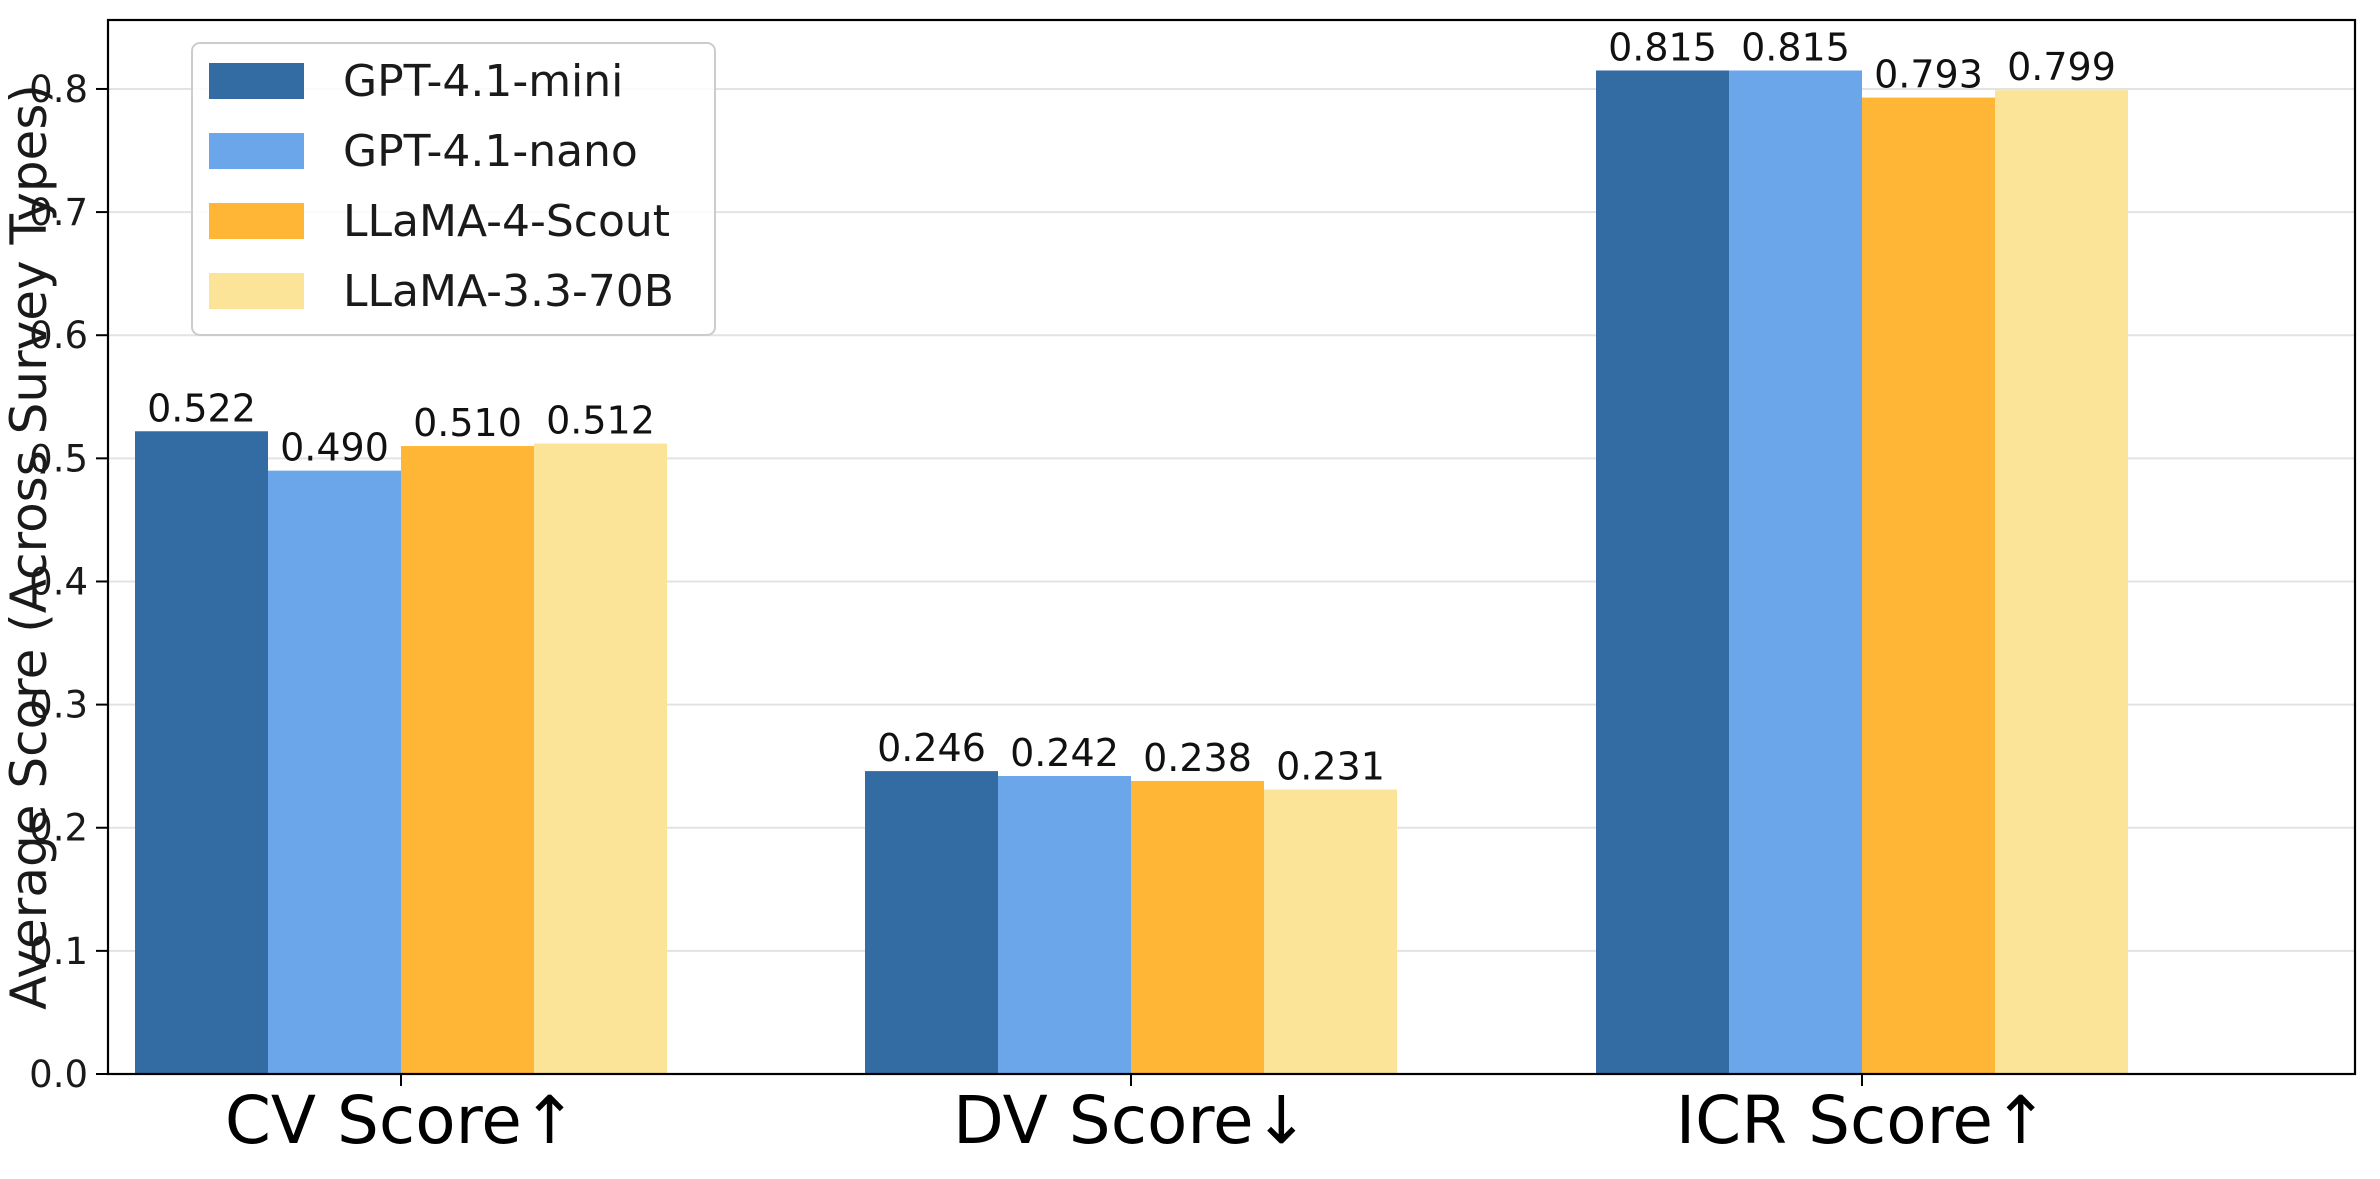 This screenshot has height=1179, width=2380. What do you see at coordinates (201, 408) in the screenshot?
I see `bar-value-label: 0.522` at bounding box center [201, 408].